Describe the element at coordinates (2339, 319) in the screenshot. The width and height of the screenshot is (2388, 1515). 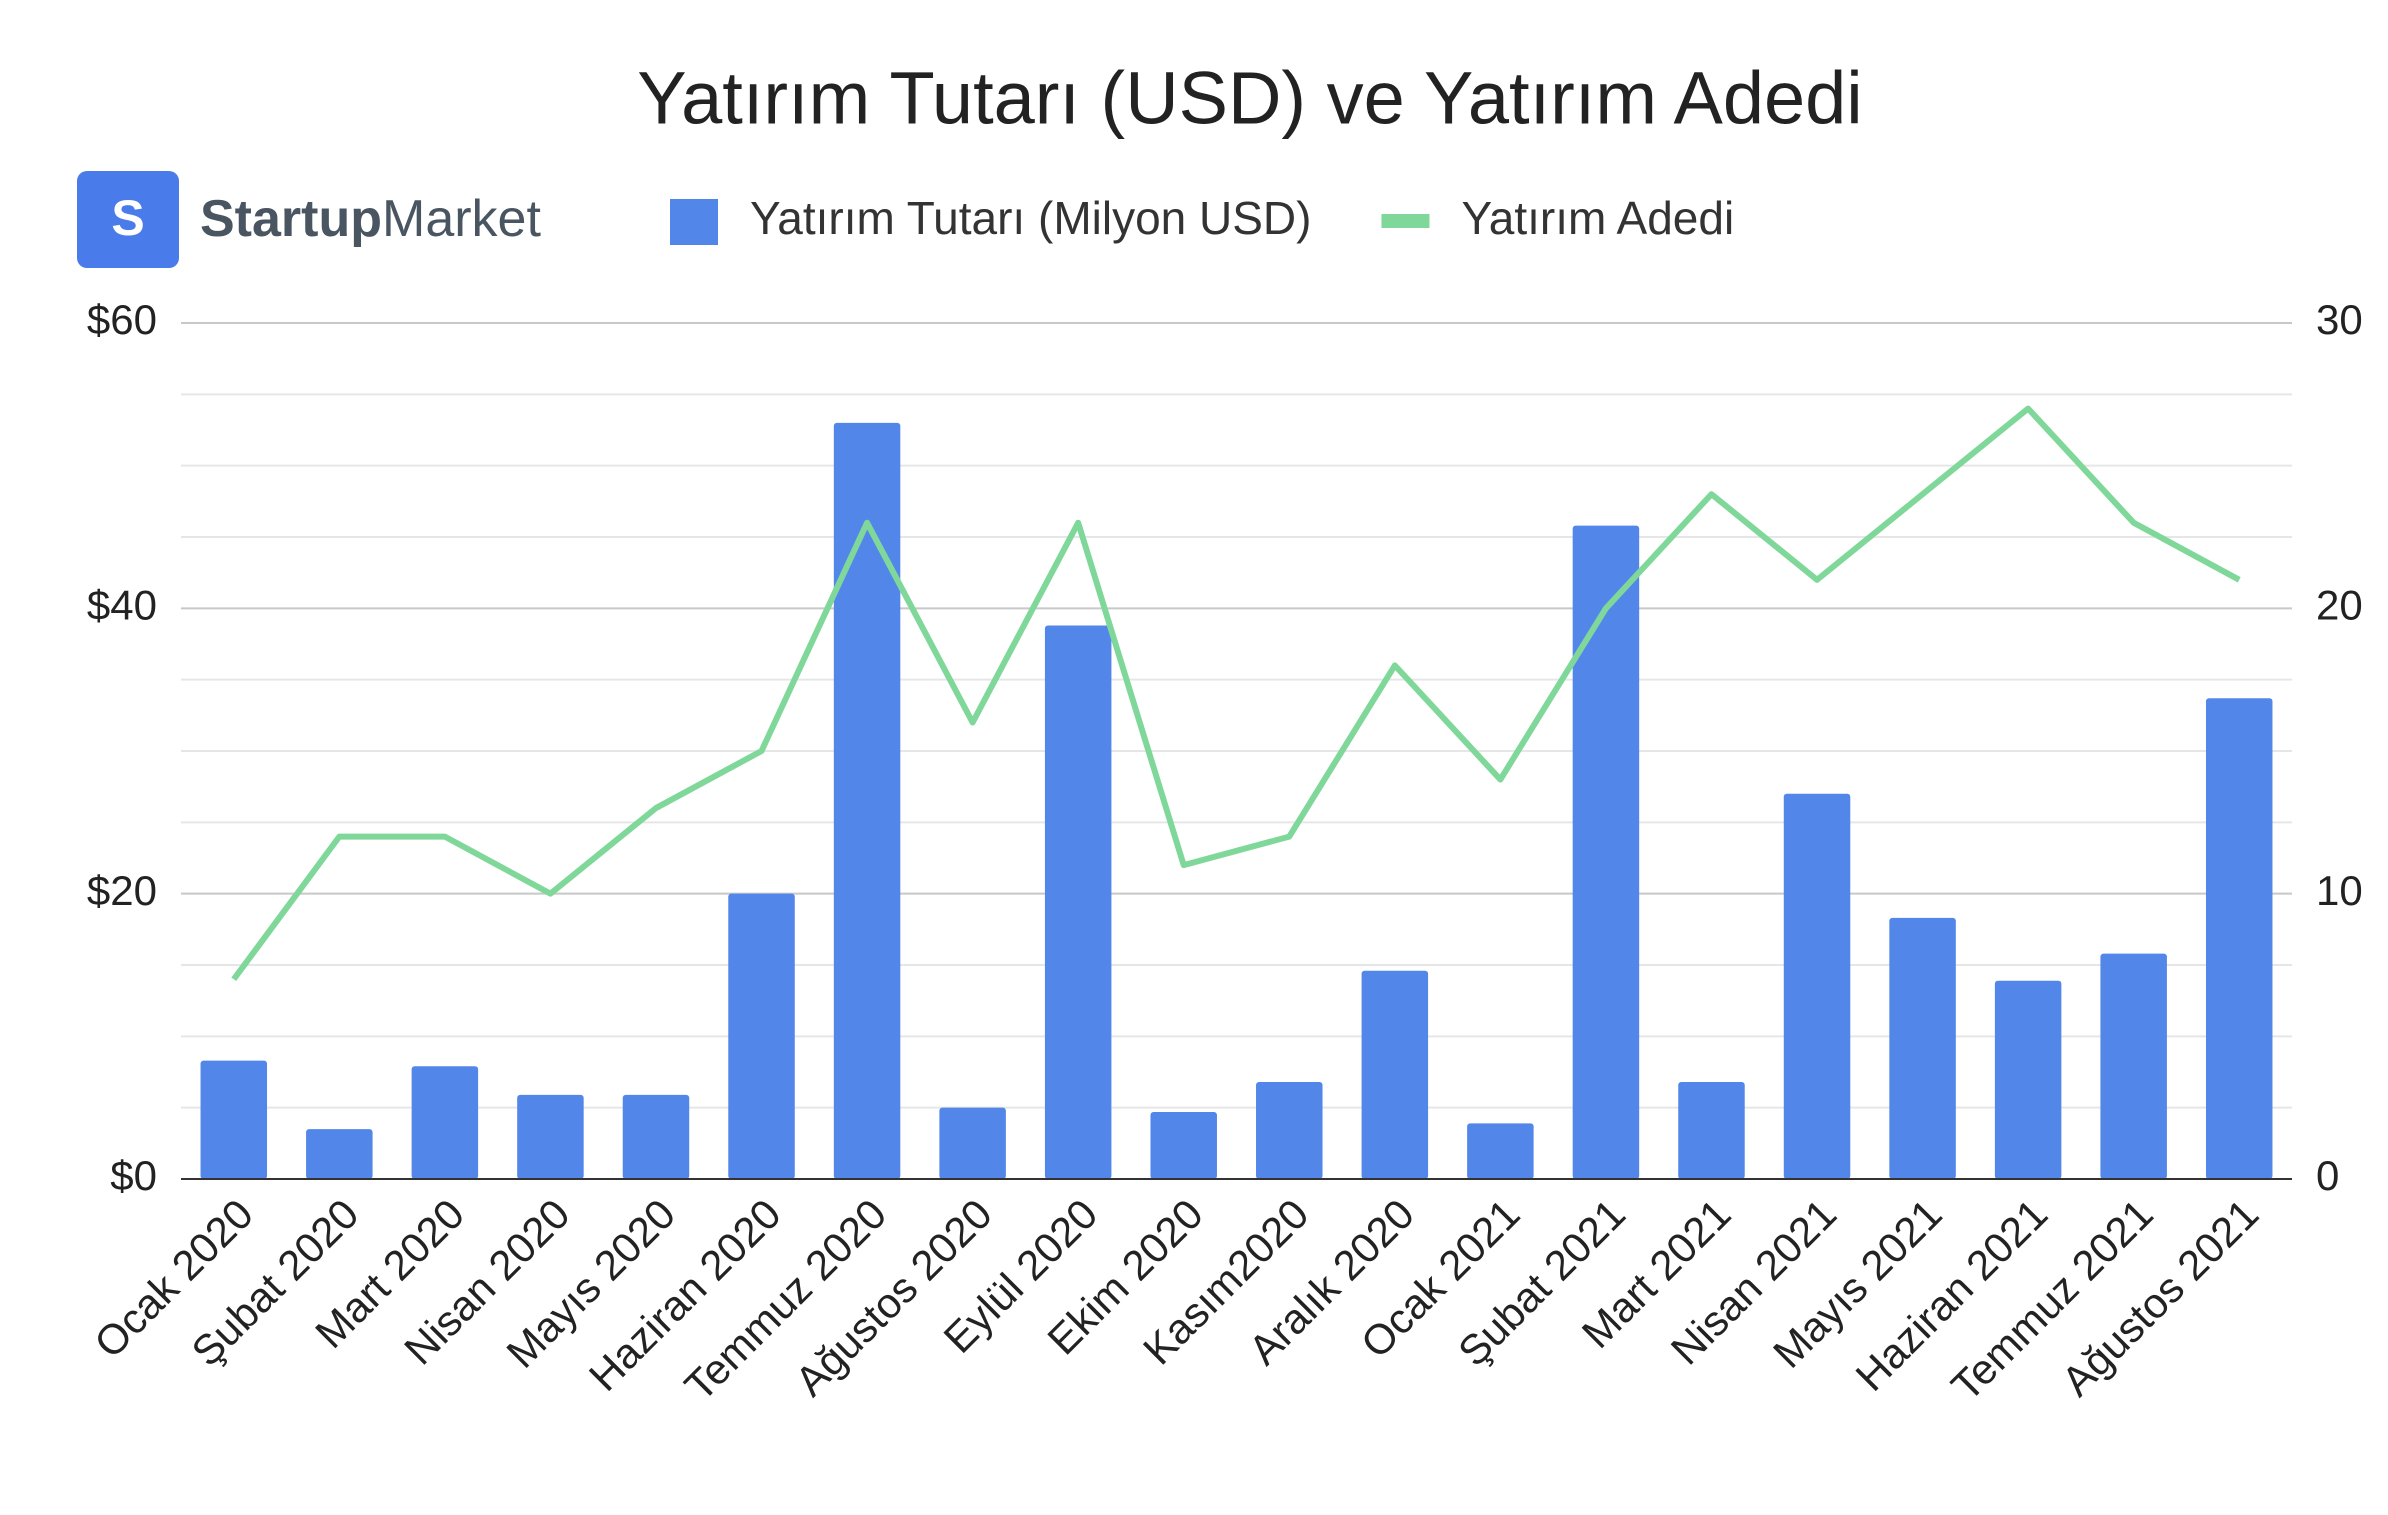
I see `y2-tick-label: 30` at that location.